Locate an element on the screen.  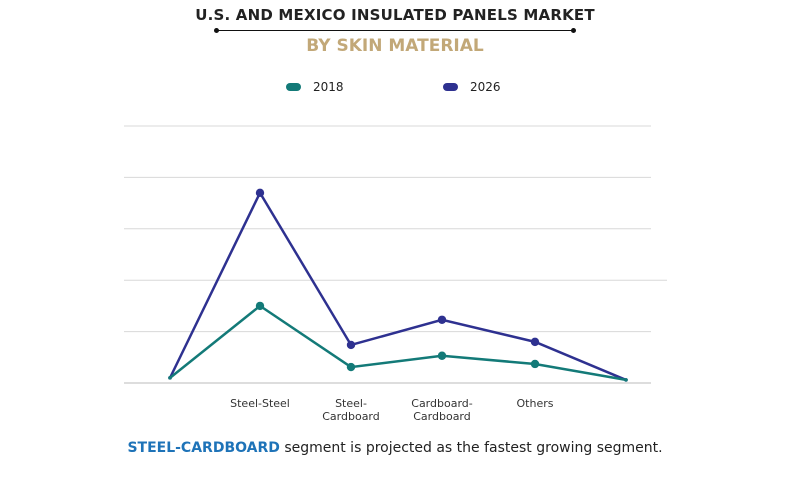
title-divider is located at coordinates (395, 30).